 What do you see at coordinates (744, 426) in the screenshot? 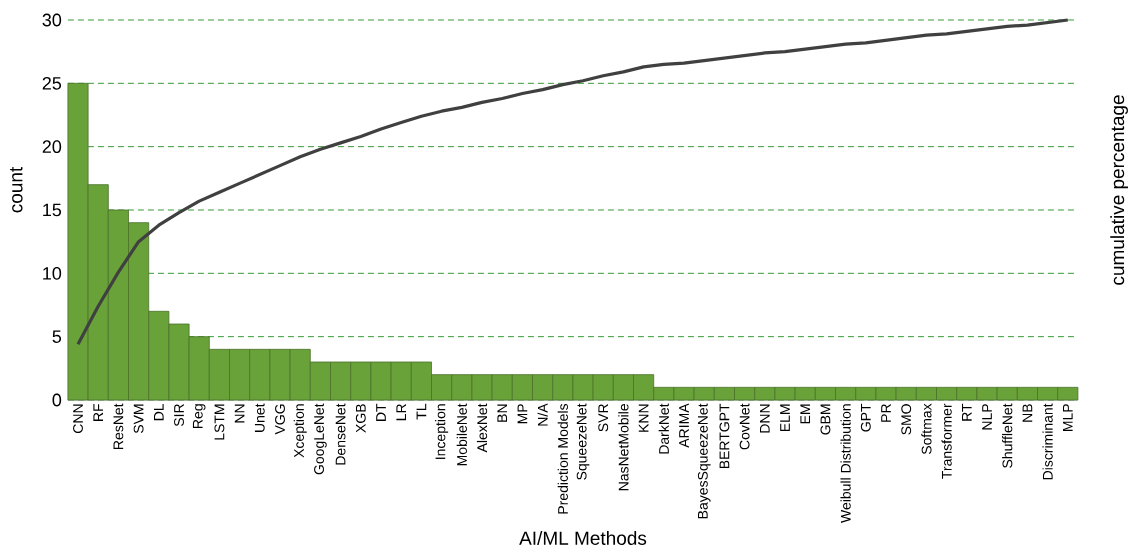
I see `x-tick-label: CovNet` at bounding box center [744, 426].